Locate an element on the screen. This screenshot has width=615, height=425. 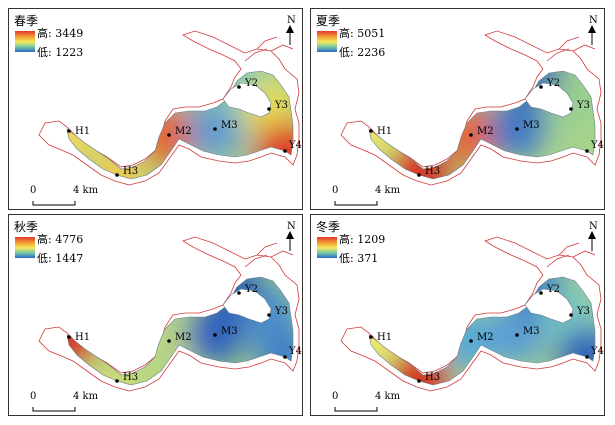
panel-title: 秋季 is located at coordinates (26, 227).